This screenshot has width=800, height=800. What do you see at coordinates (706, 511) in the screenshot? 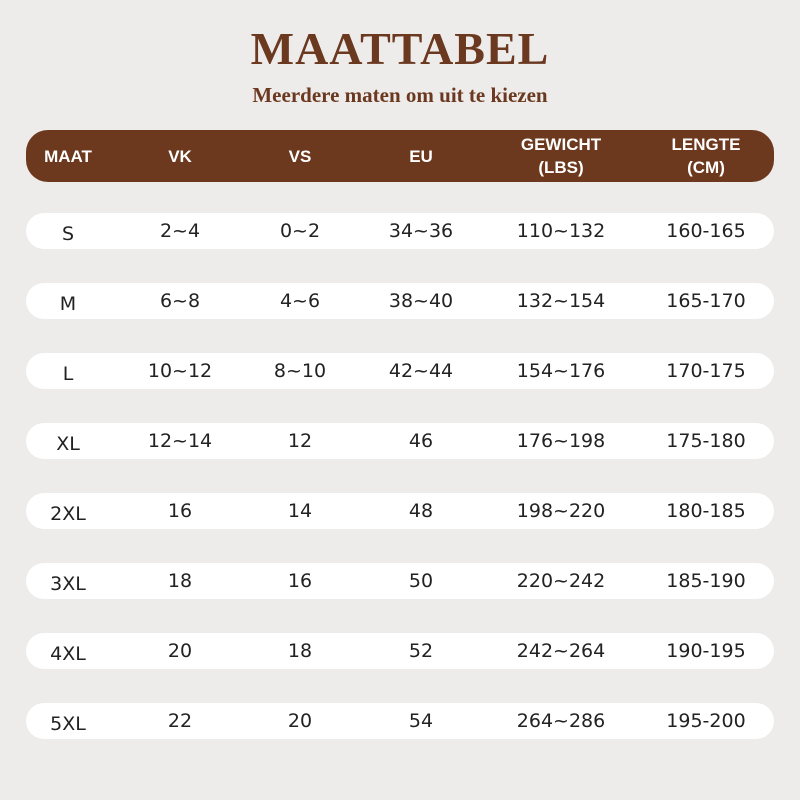
I see `table-cell: 180-185` at bounding box center [706, 511].